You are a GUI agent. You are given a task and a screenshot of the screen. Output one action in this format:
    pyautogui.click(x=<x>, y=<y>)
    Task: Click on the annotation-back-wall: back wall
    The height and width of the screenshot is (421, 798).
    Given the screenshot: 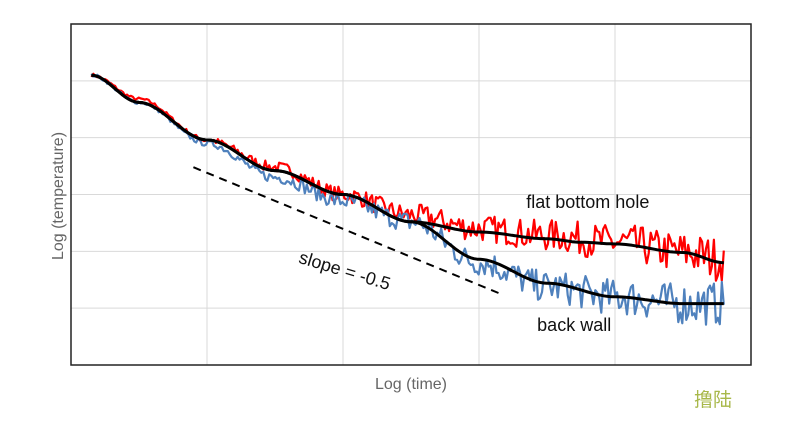 What is the action you would take?
    pyautogui.click(x=574, y=325)
    